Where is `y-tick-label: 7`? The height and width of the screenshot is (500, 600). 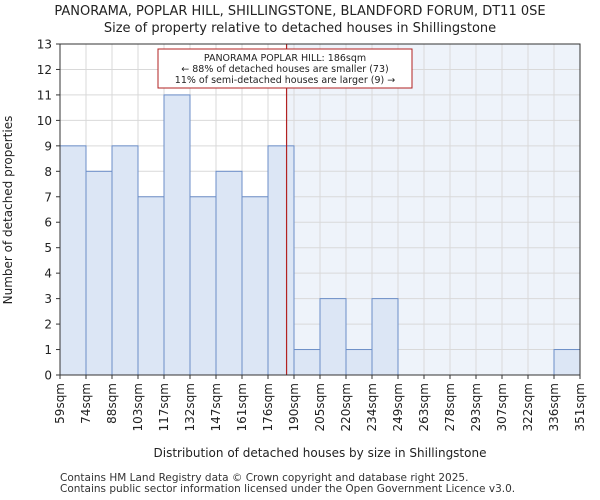
y-tick-label: 7 is located at coordinates (48, 197).